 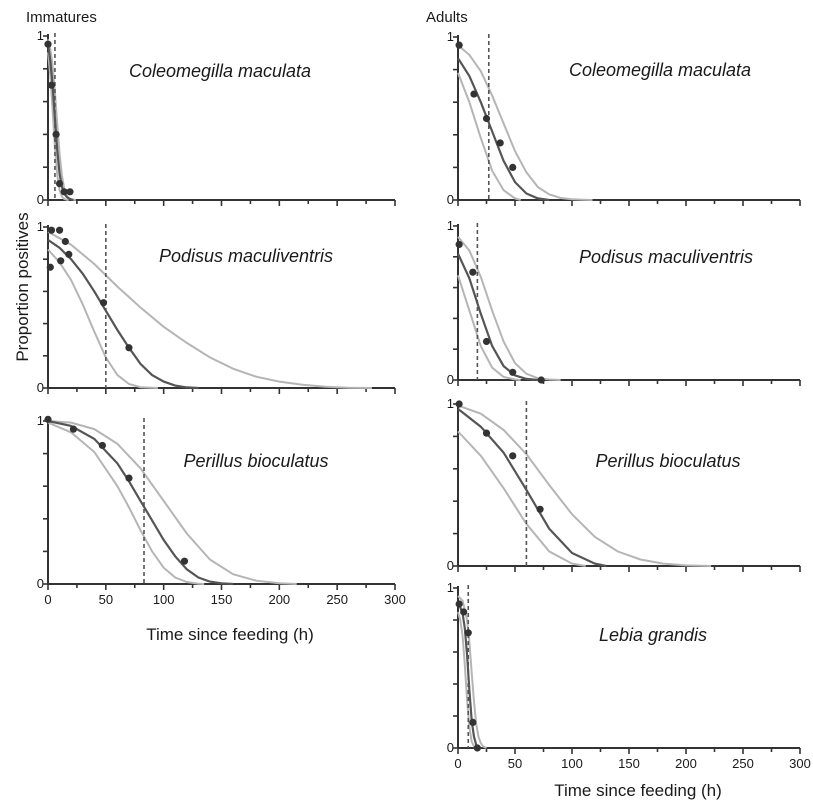 I want to click on panel-7: 0 1 0 50 100 150 200 250 300 Lebia grandis, so click(x=629, y=675).